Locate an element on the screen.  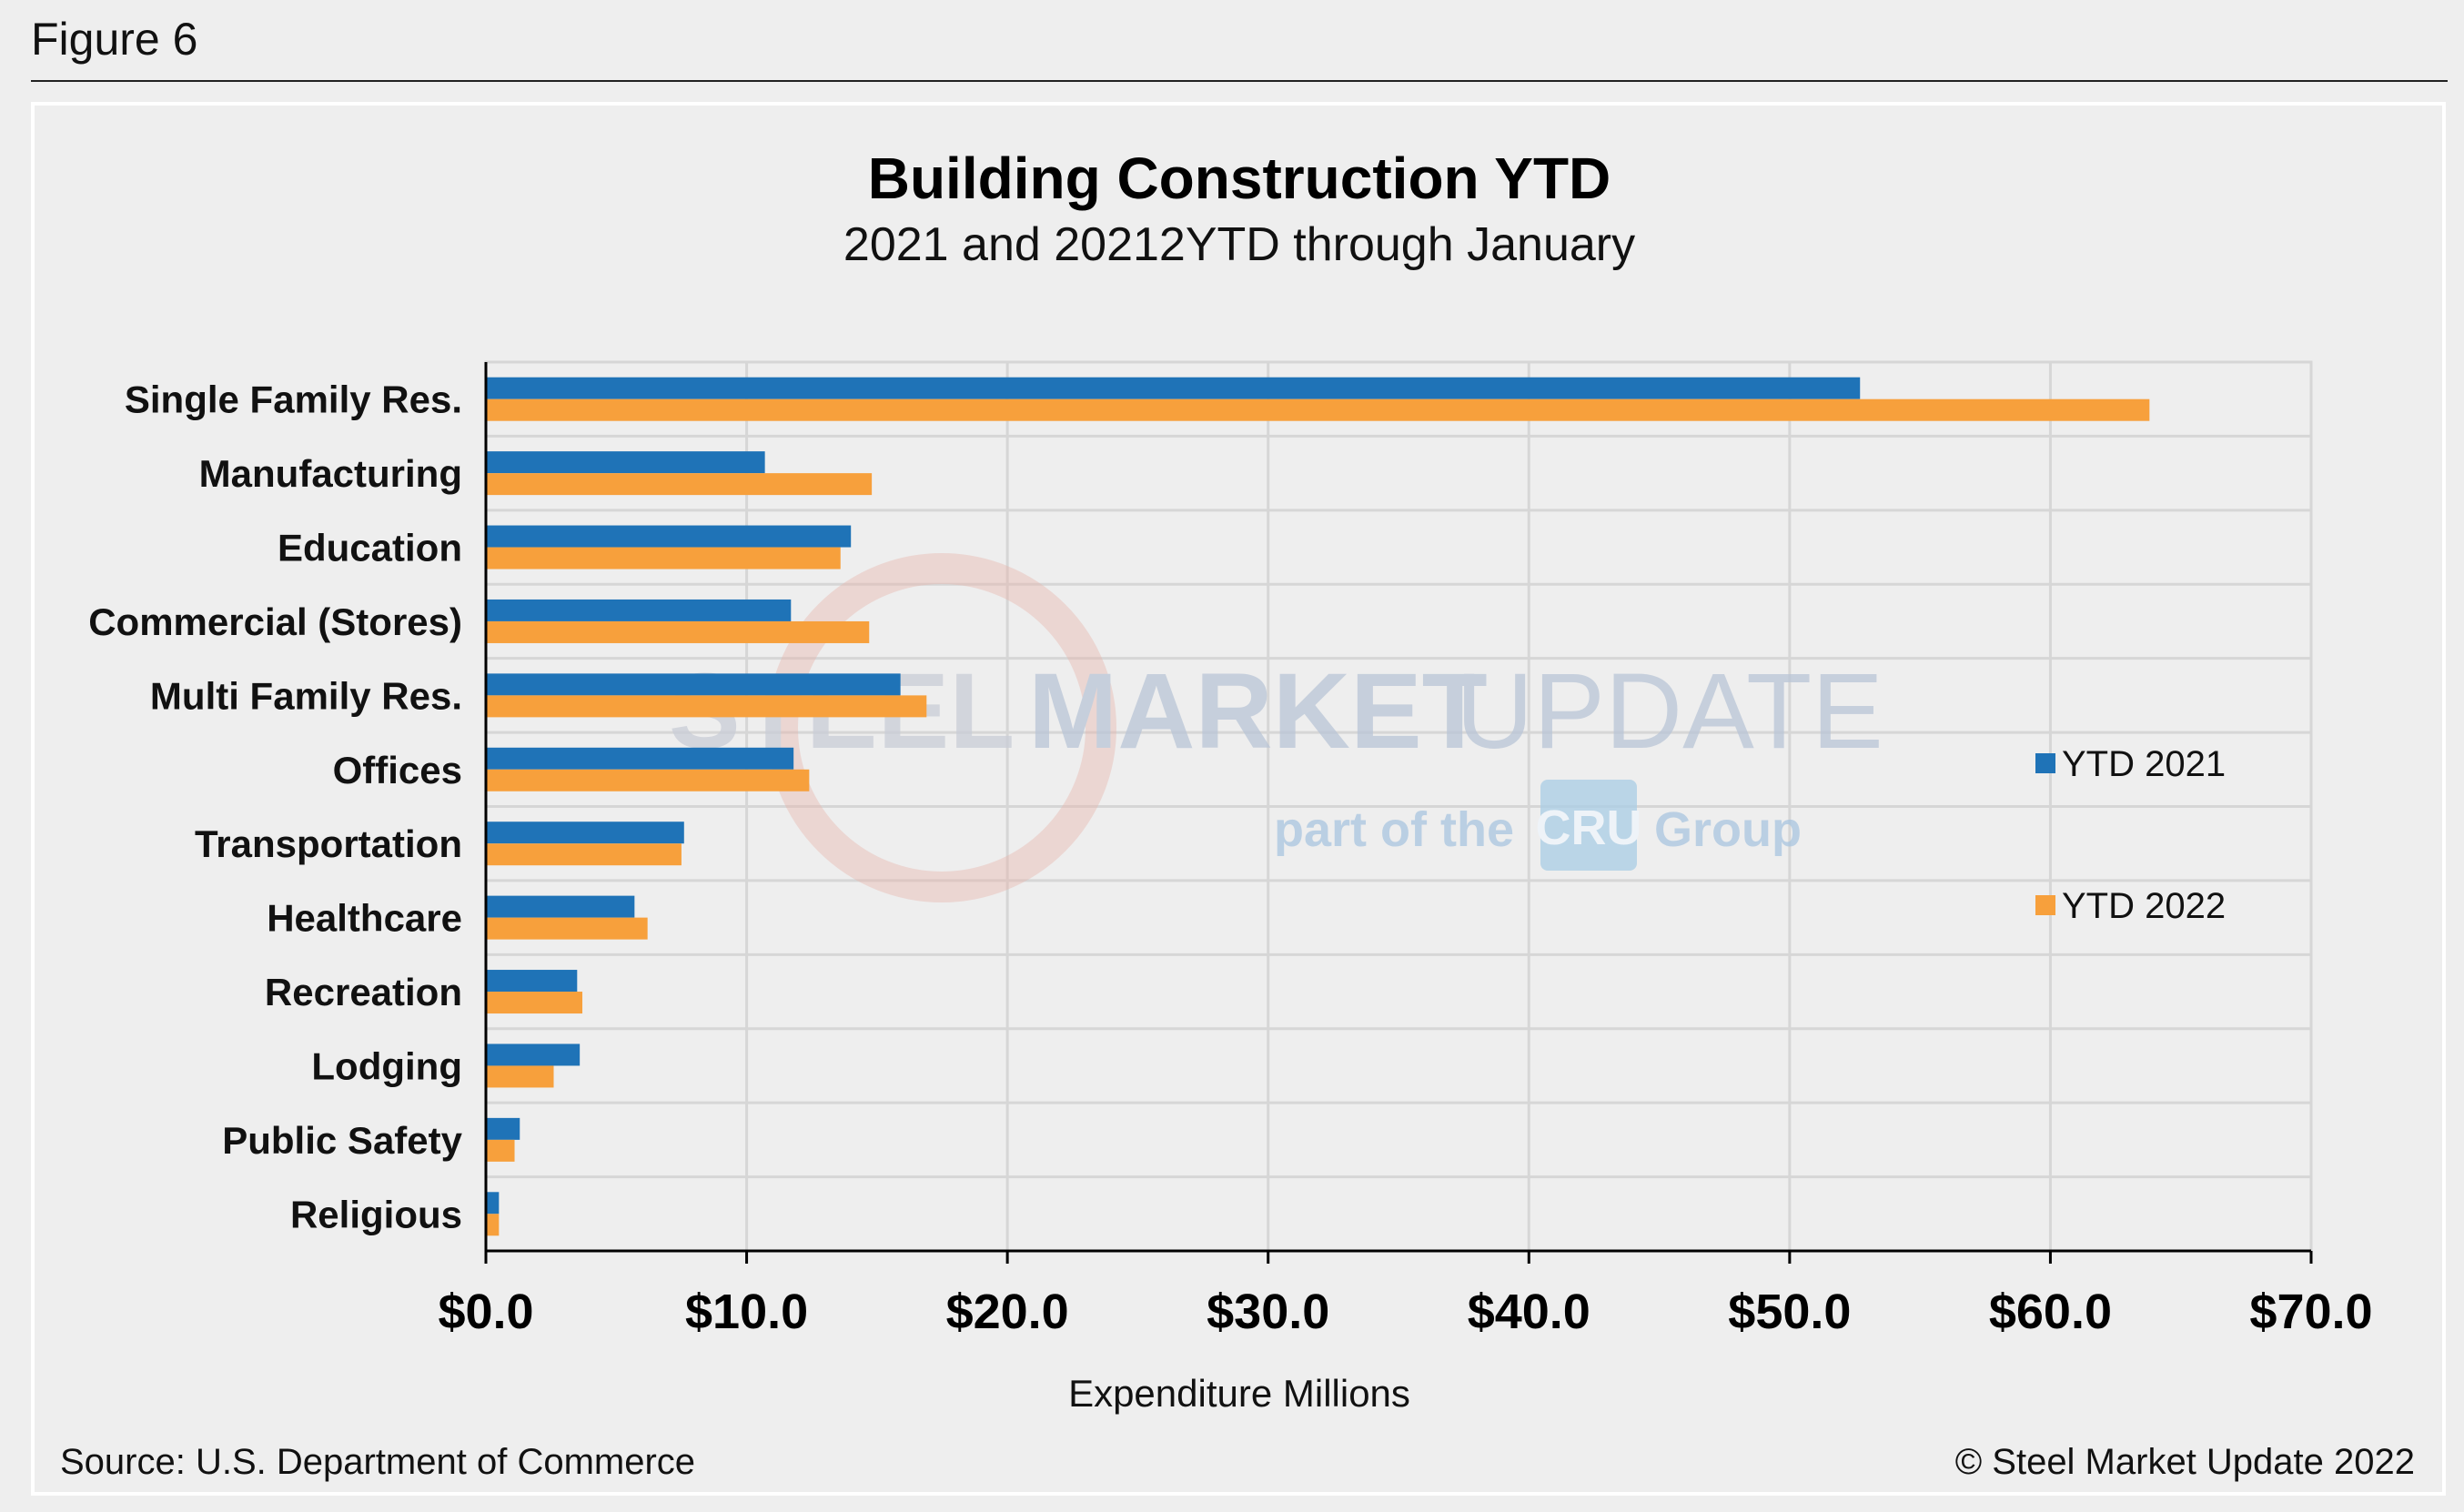
bar-single-family-res-ytd-2021 is located at coordinates (1173, 388).